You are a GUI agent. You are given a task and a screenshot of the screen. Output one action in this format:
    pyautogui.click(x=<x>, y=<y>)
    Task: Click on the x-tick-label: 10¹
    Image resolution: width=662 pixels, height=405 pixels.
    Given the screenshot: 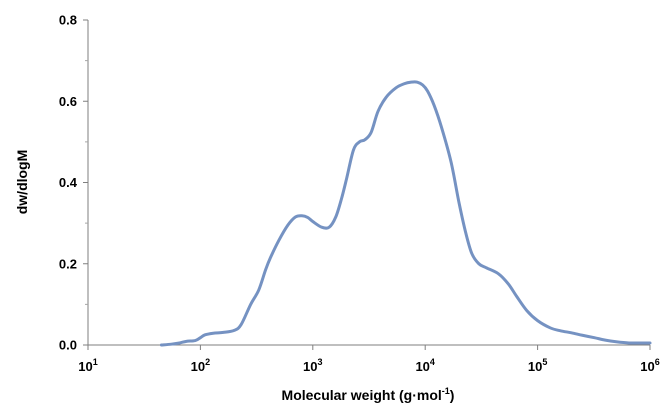 What is the action you would take?
    pyautogui.click(x=87, y=365)
    